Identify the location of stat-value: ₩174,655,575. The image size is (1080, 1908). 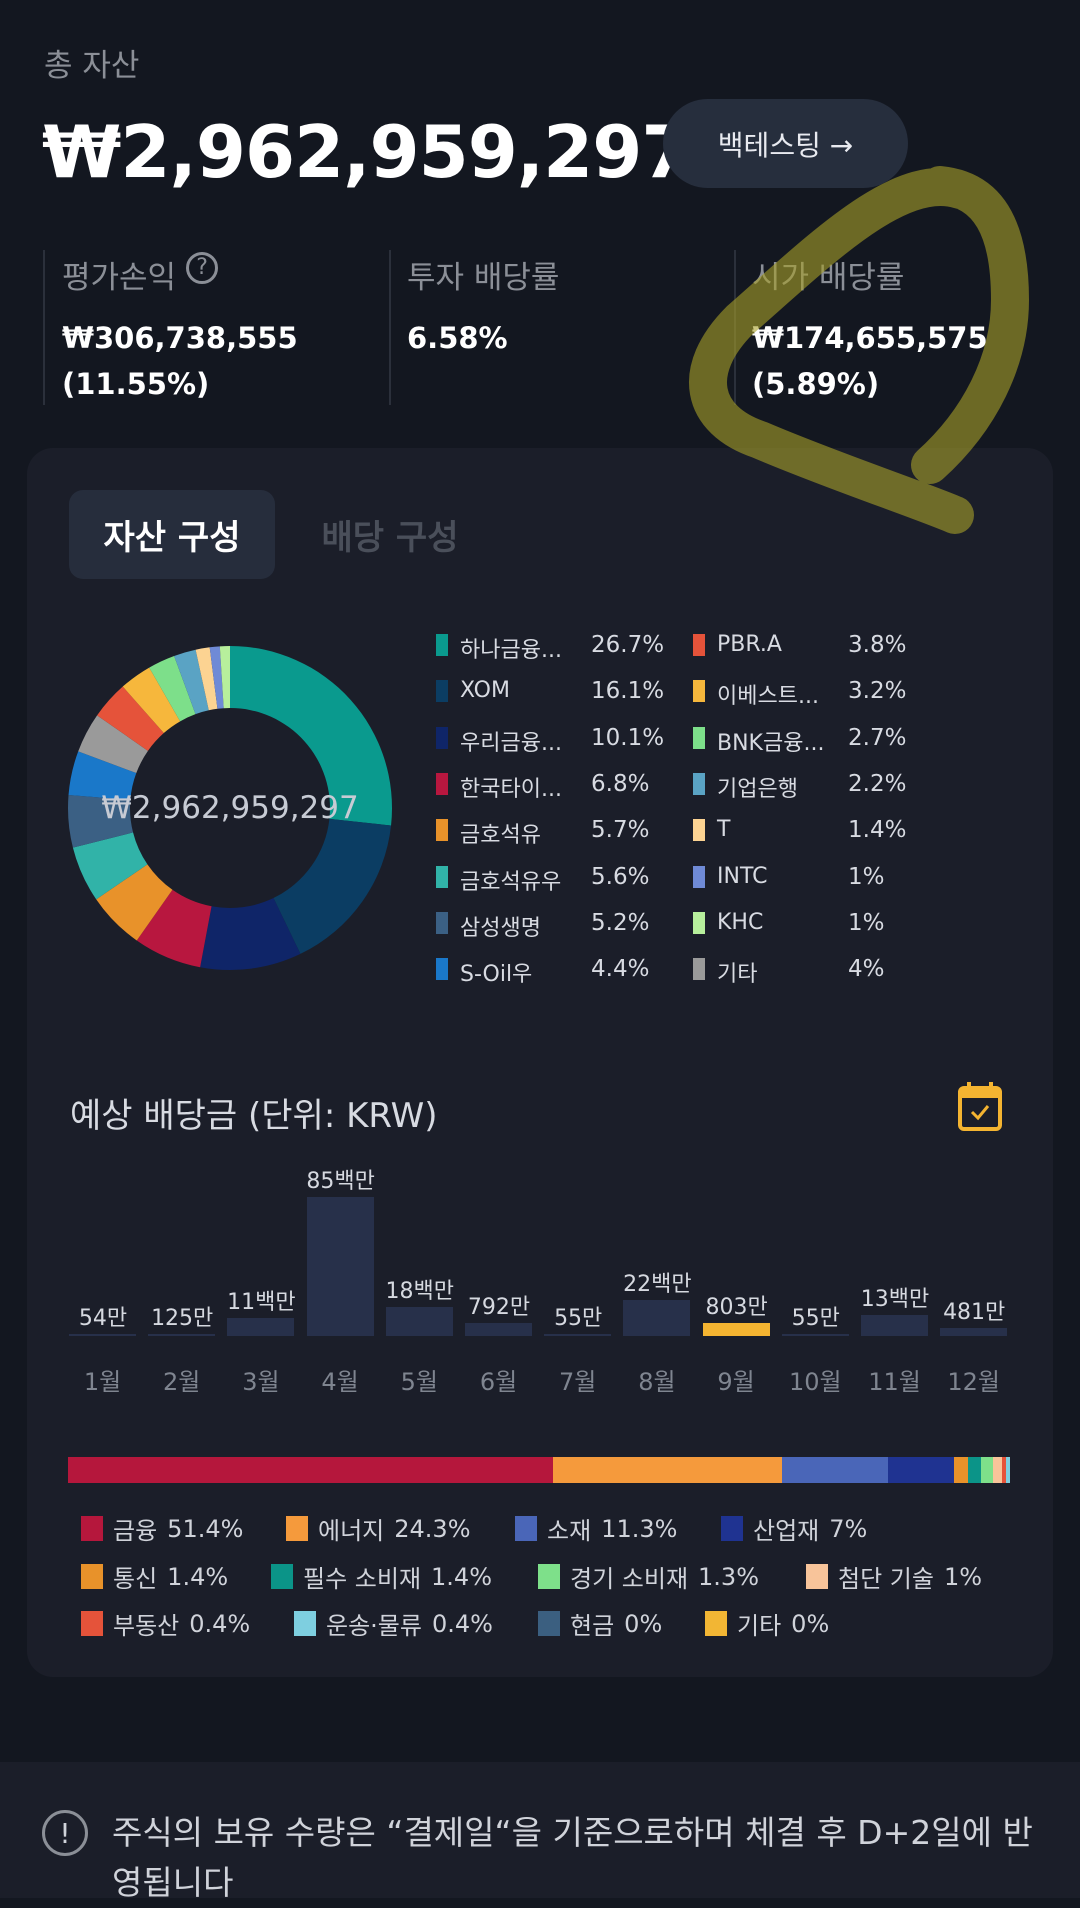
(870, 338).